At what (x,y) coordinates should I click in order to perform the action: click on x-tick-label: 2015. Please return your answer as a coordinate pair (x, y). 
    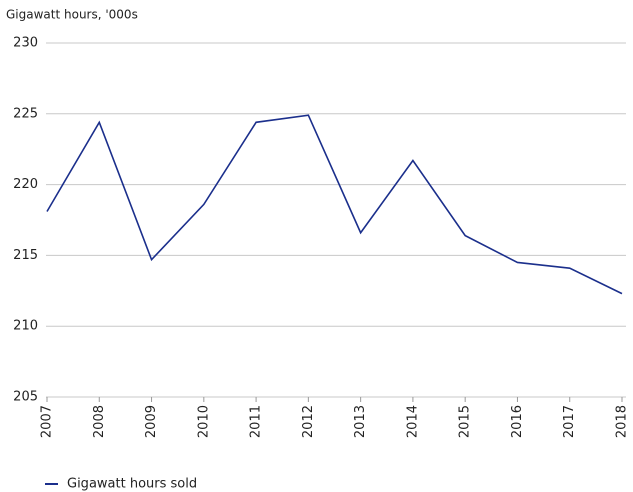
    Looking at the image, I should click on (465, 421).